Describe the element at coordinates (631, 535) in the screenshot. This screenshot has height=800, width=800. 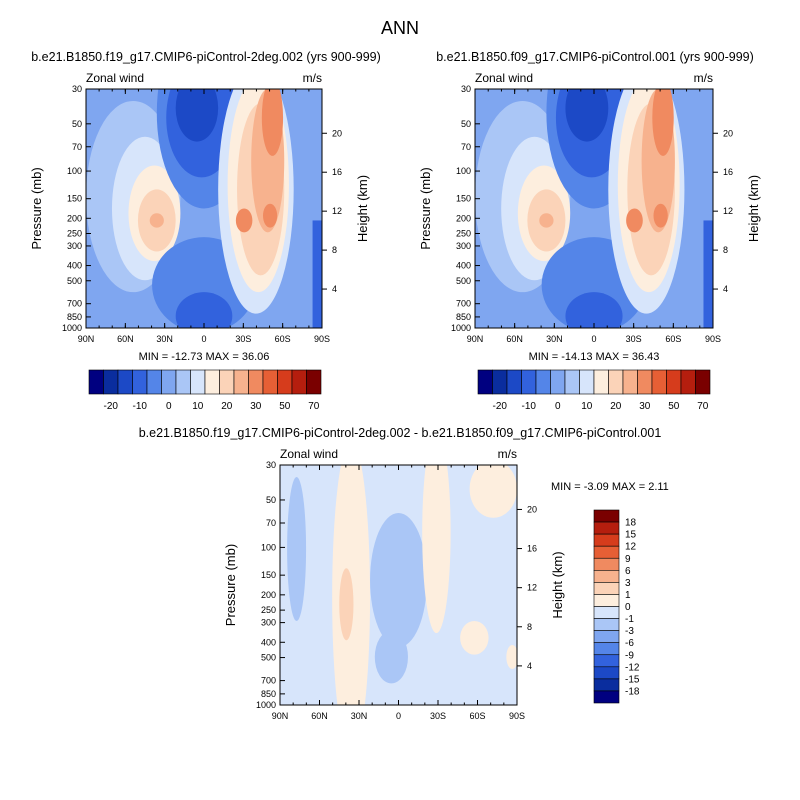
I see `colorbar-label: 15` at that location.